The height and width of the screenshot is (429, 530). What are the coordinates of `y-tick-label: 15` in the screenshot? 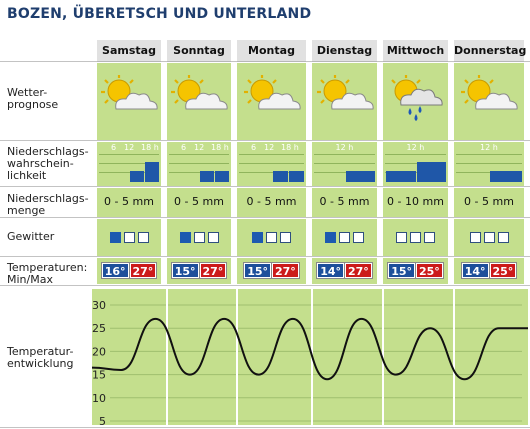 It's located at (99, 375).